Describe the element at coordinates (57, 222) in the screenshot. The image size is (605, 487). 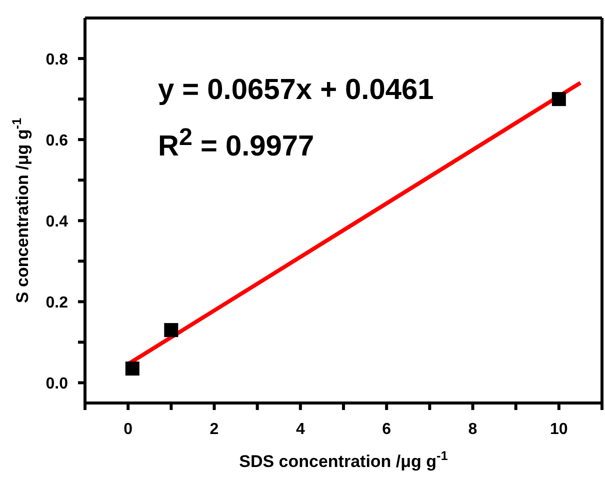
I see `y-tick-label: 0.4` at that location.